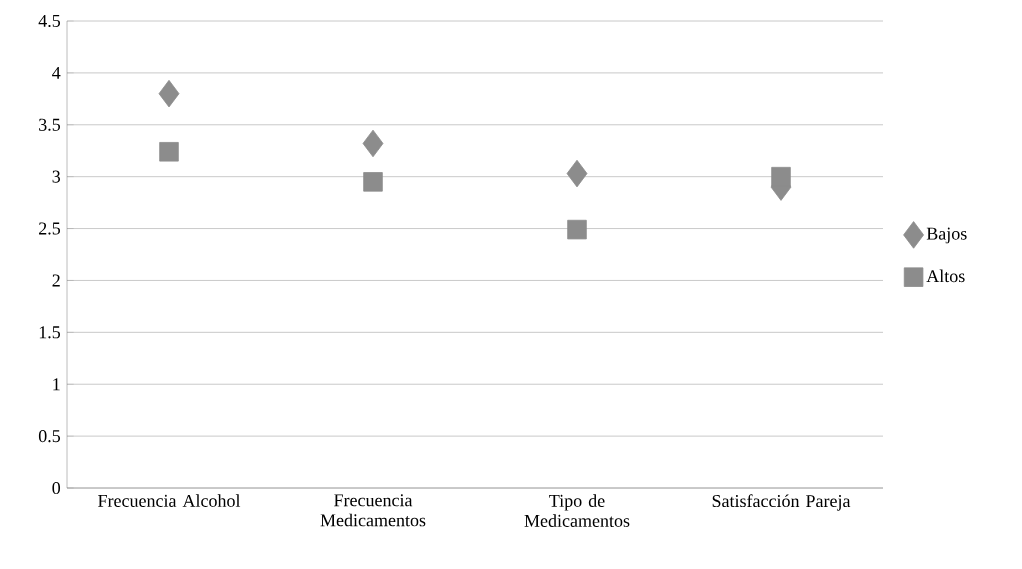 This screenshot has width=1022, height=569. What do you see at coordinates (56, 72) in the screenshot?
I see `y-tick-label: 4` at bounding box center [56, 72].